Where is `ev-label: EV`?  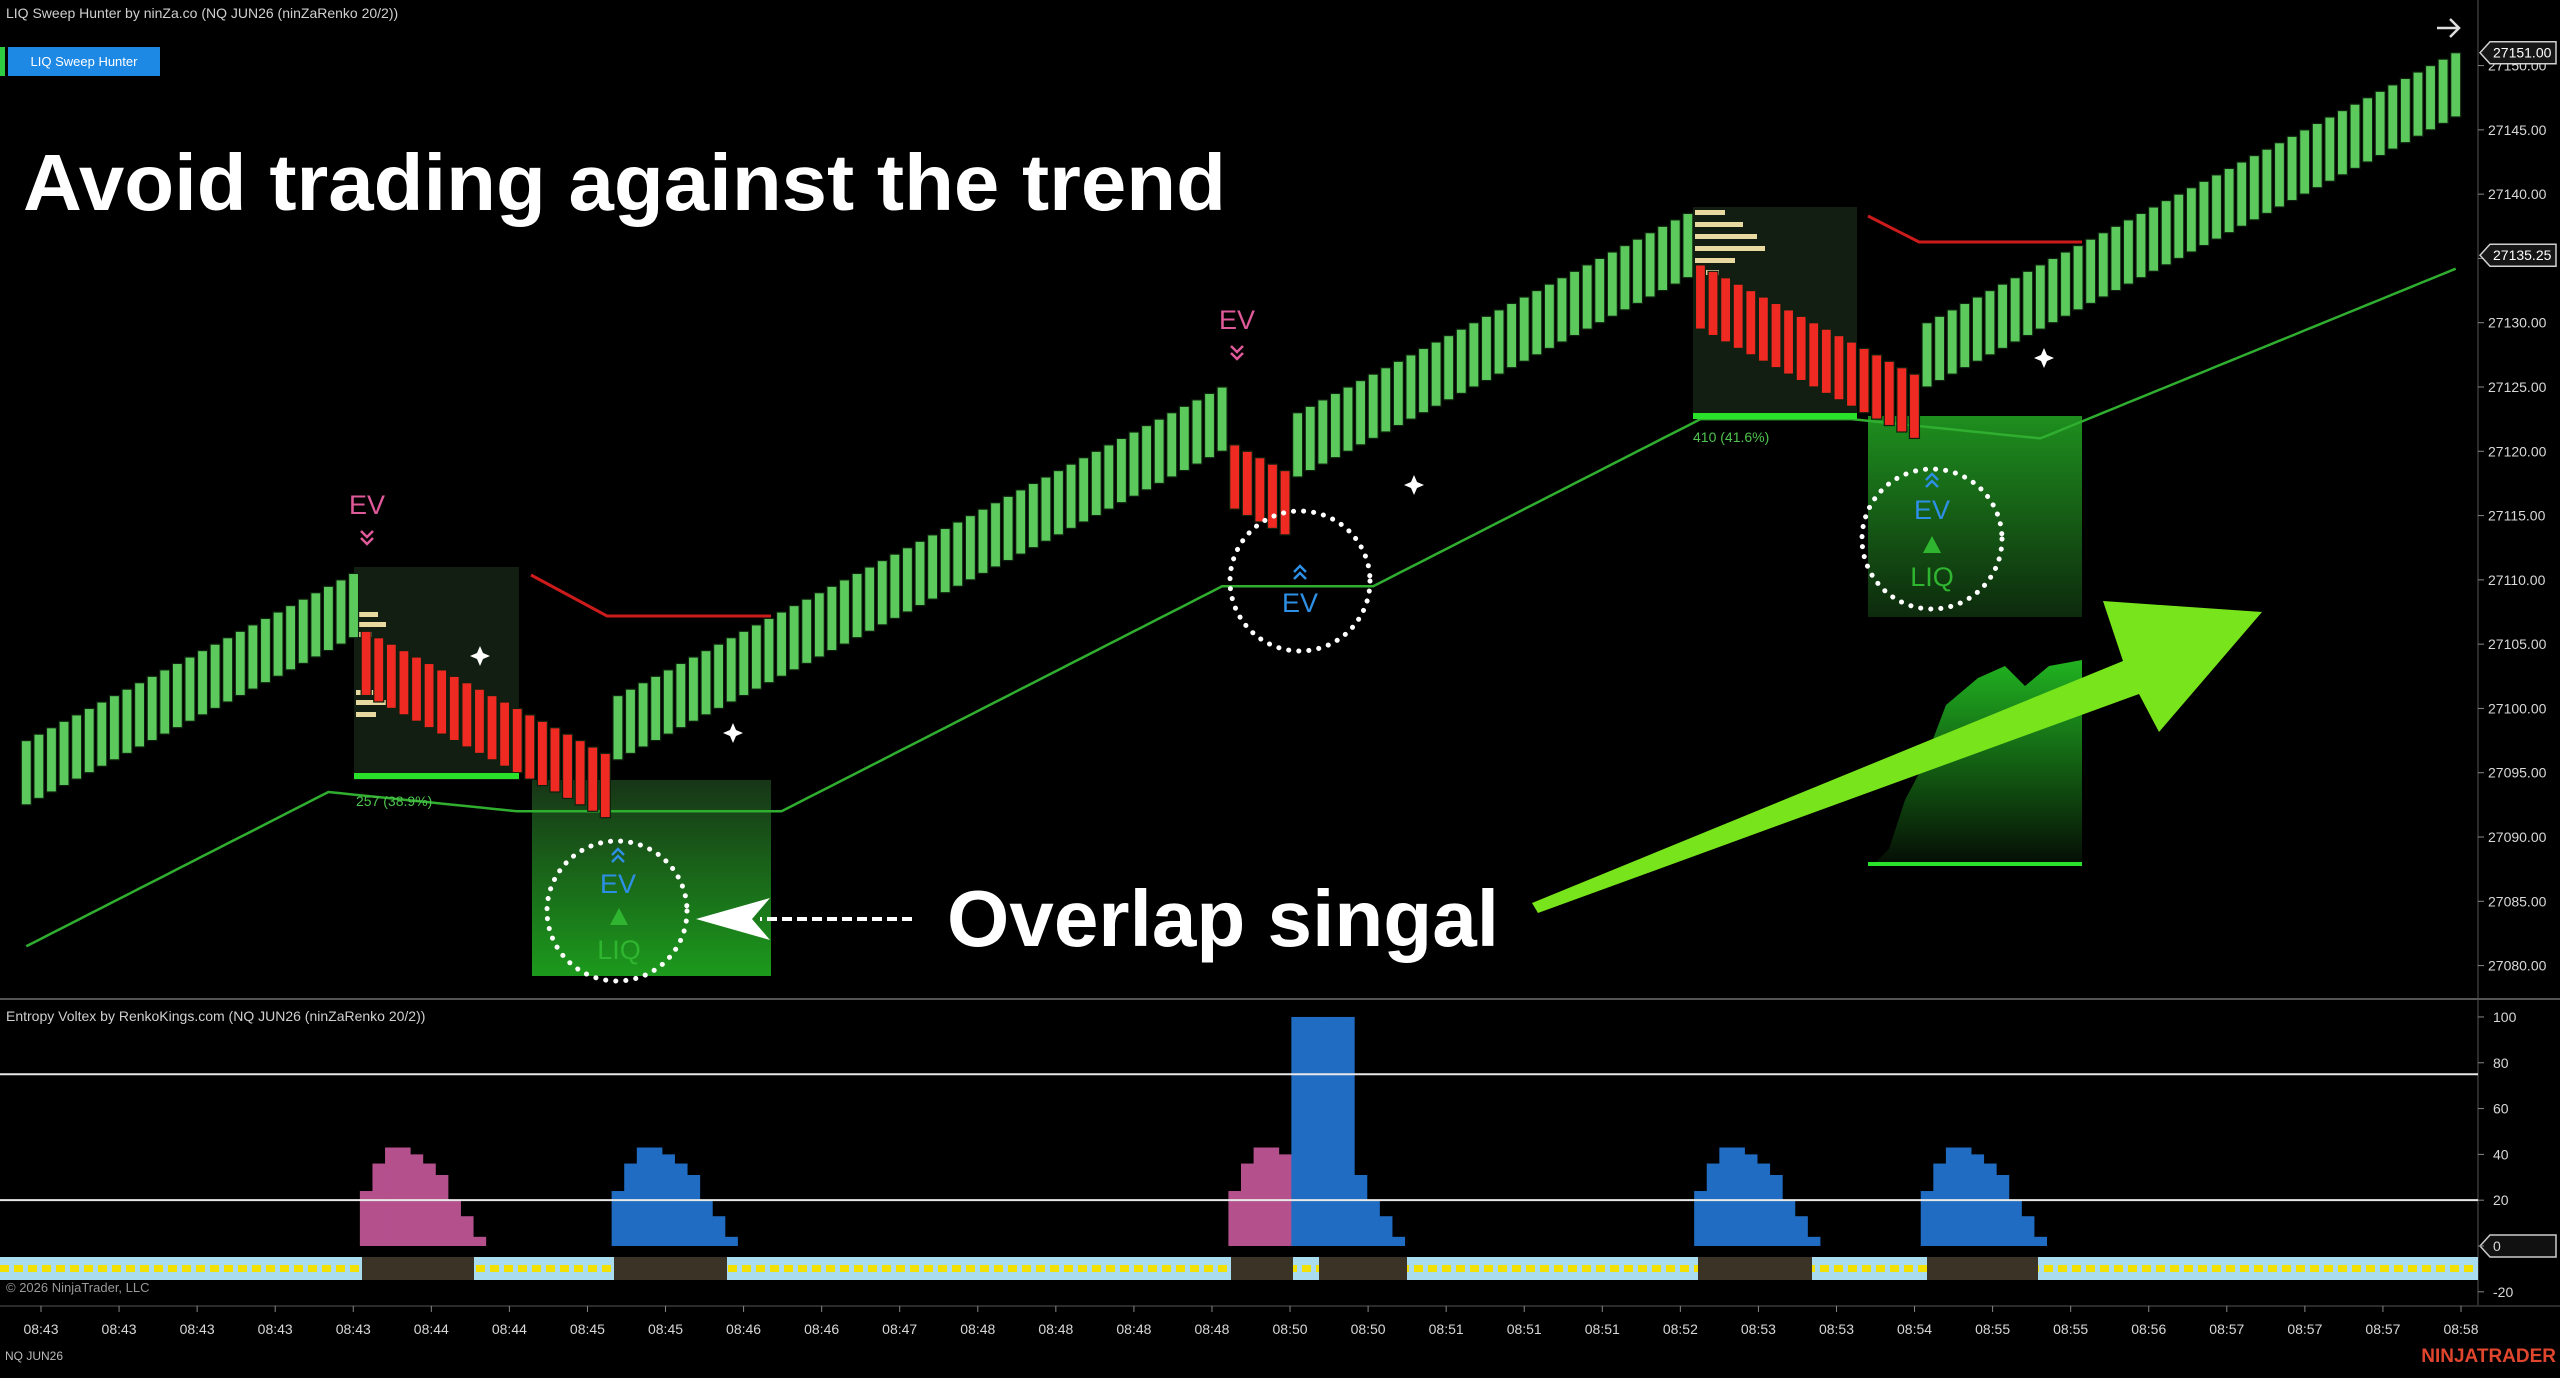
ev-label: EV is located at coordinates (1237, 320).